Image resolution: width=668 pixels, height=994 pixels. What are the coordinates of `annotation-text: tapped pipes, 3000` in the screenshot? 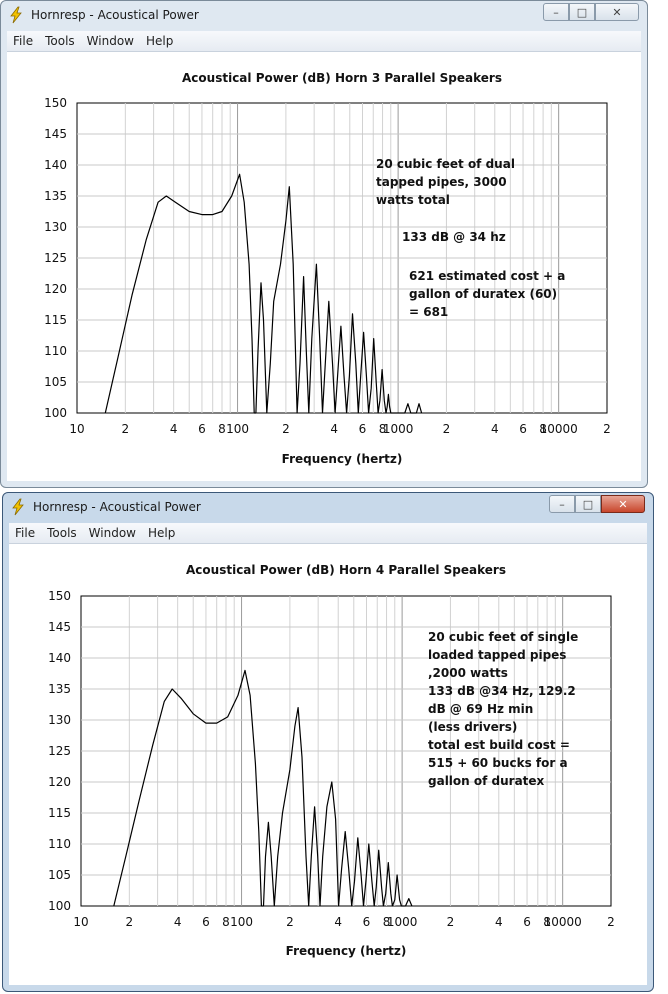 It's located at (441, 182).